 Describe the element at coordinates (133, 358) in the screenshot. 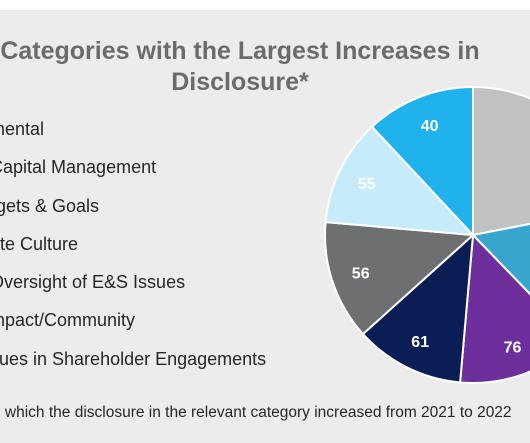

I see `legend-item: sues in Shareholder Engagements` at that location.